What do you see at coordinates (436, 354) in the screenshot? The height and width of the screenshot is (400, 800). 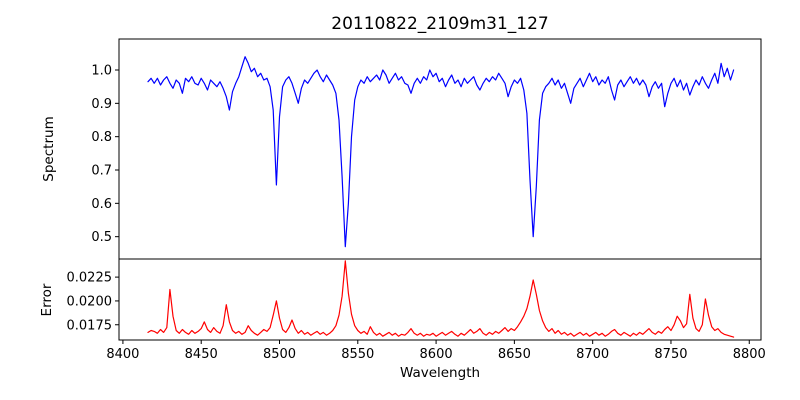 I see `x-tick-label: 8600` at bounding box center [436, 354].